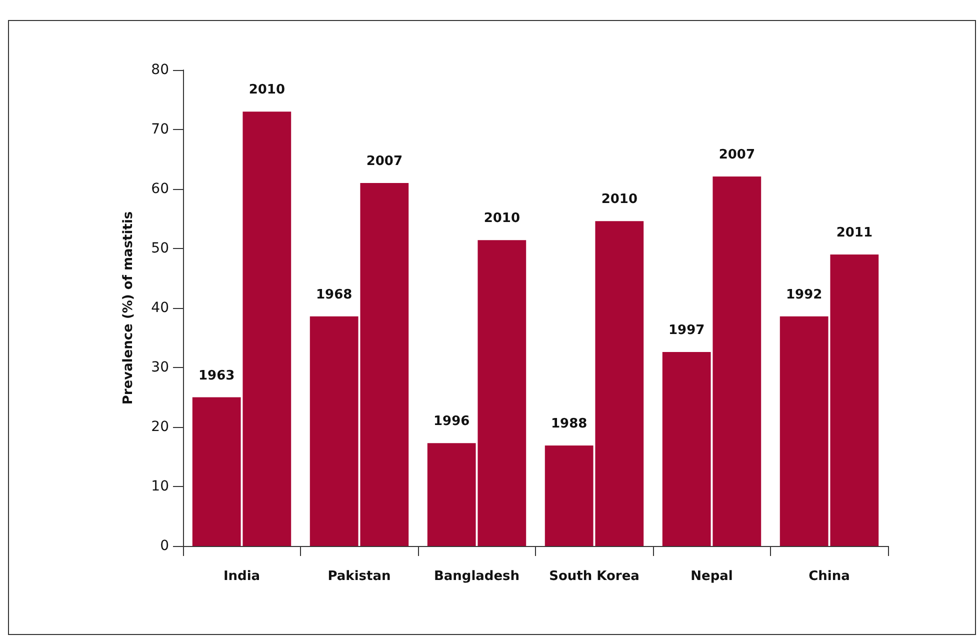 This screenshot has width=978, height=639. What do you see at coordinates (160, 130) in the screenshot?
I see `y-tick-label: 70` at bounding box center [160, 130].